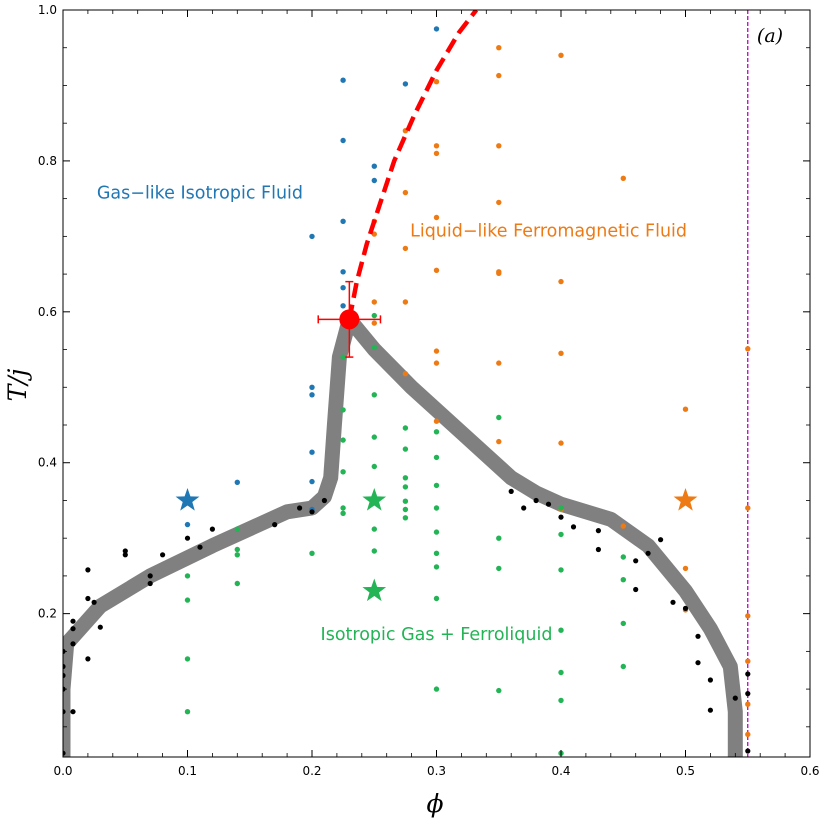 The width and height of the screenshot is (822, 822). Describe the element at coordinates (548, 231) in the screenshot. I see `region-label-ferromagnetic: Liquid−like Ferromagnetic Fluid` at that location.